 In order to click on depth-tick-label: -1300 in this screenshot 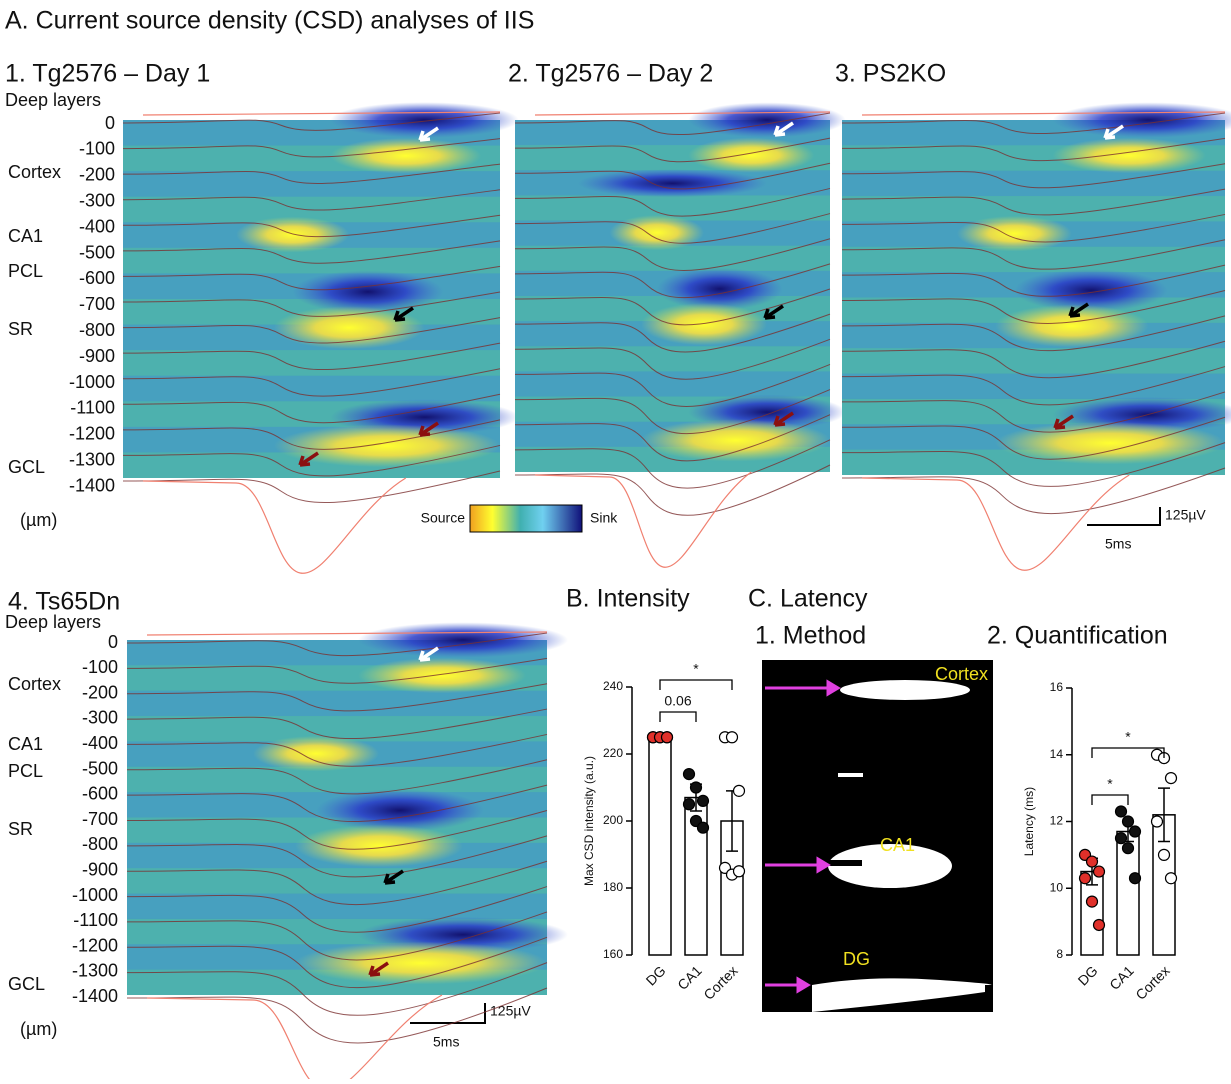, I will do `click(95, 971)`.